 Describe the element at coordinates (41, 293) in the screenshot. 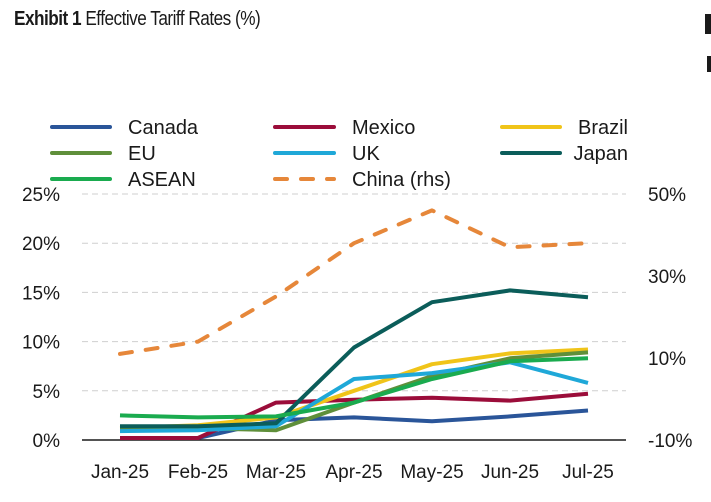

I see `left-axis-tick-label: 15%` at that location.